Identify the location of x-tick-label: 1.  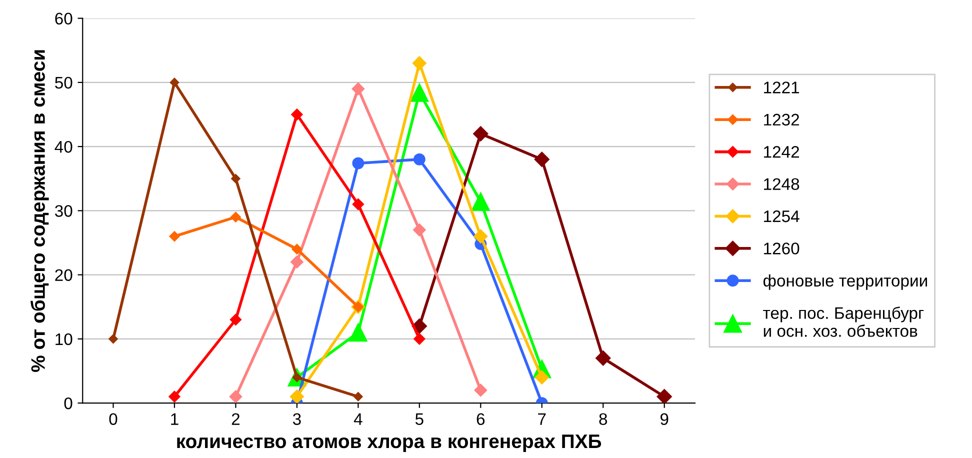
(174, 419).